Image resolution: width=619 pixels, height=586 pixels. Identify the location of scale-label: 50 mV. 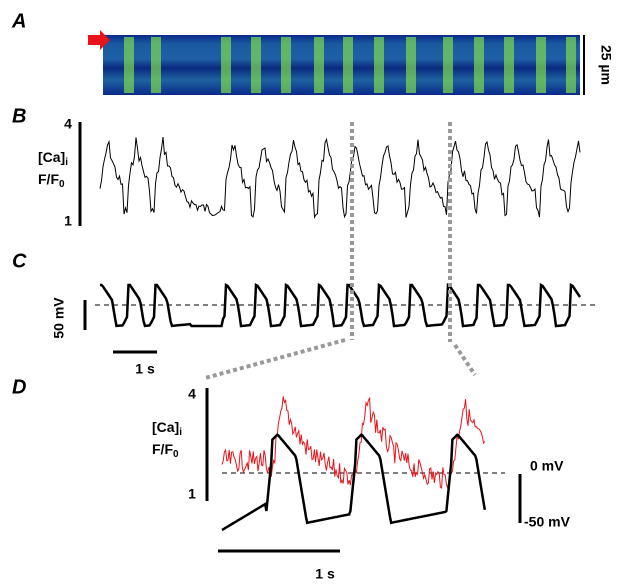
(59, 318).